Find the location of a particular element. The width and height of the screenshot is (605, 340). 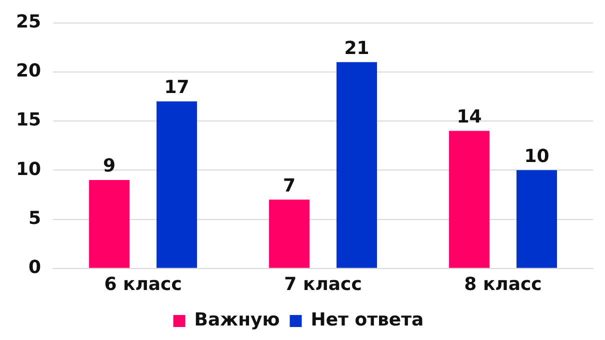

x-tick-label: 6 класс is located at coordinates (143, 284).